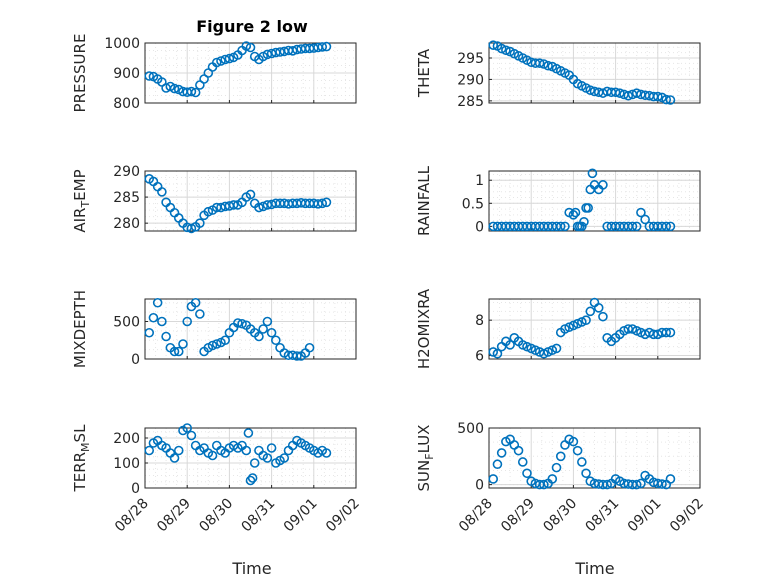 The image size is (778, 583). What do you see at coordinates (560, 516) in the screenshot?
I see `x-tick-label: 08/30` at bounding box center [560, 516].